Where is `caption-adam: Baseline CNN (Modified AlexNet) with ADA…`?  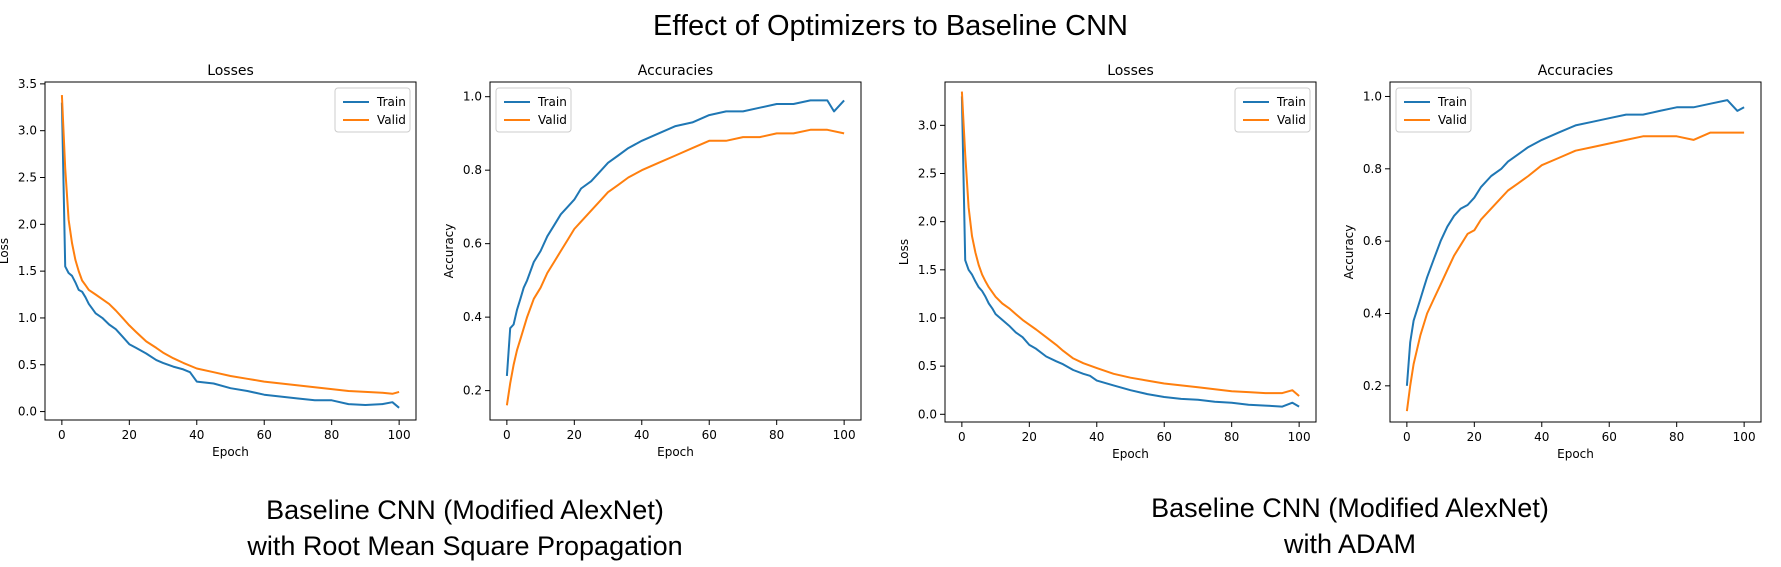
caption-adam: Baseline CNN (Modified AlexNet) with ADA… is located at coordinates (1350, 526).